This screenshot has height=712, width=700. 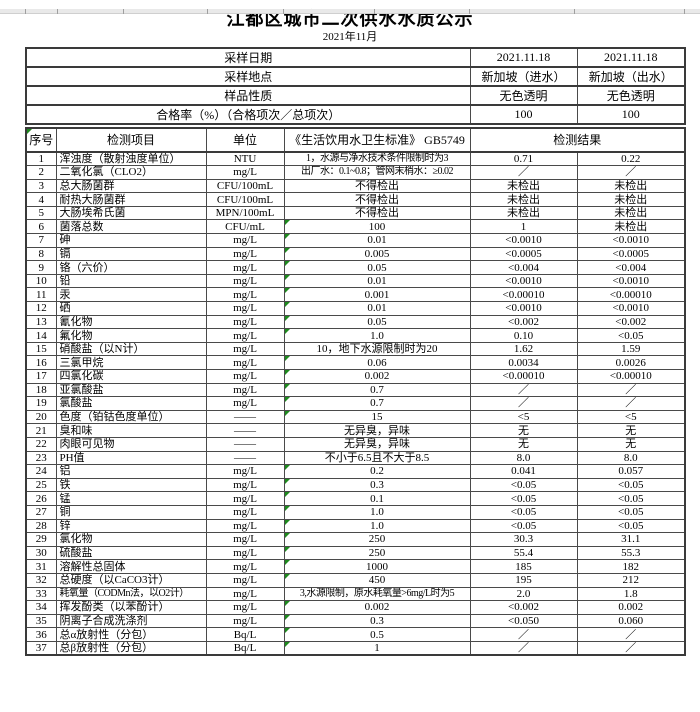 I want to click on cell-r2: 0.057, so click(x=631, y=471).